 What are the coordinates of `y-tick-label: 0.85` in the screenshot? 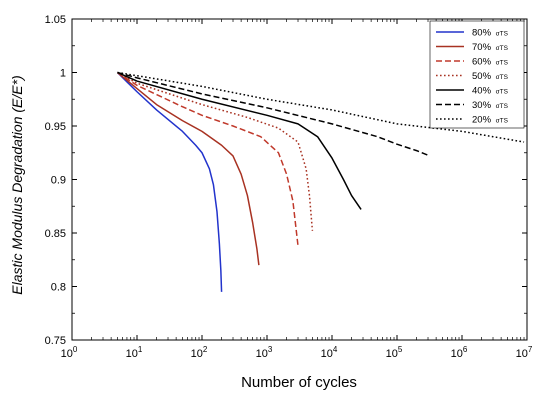 It's located at (55, 234).